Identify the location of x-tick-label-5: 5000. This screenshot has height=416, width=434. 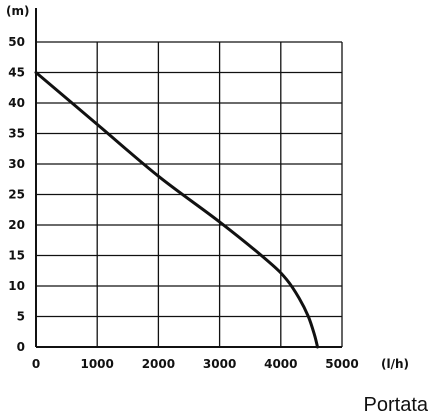
(341, 364).